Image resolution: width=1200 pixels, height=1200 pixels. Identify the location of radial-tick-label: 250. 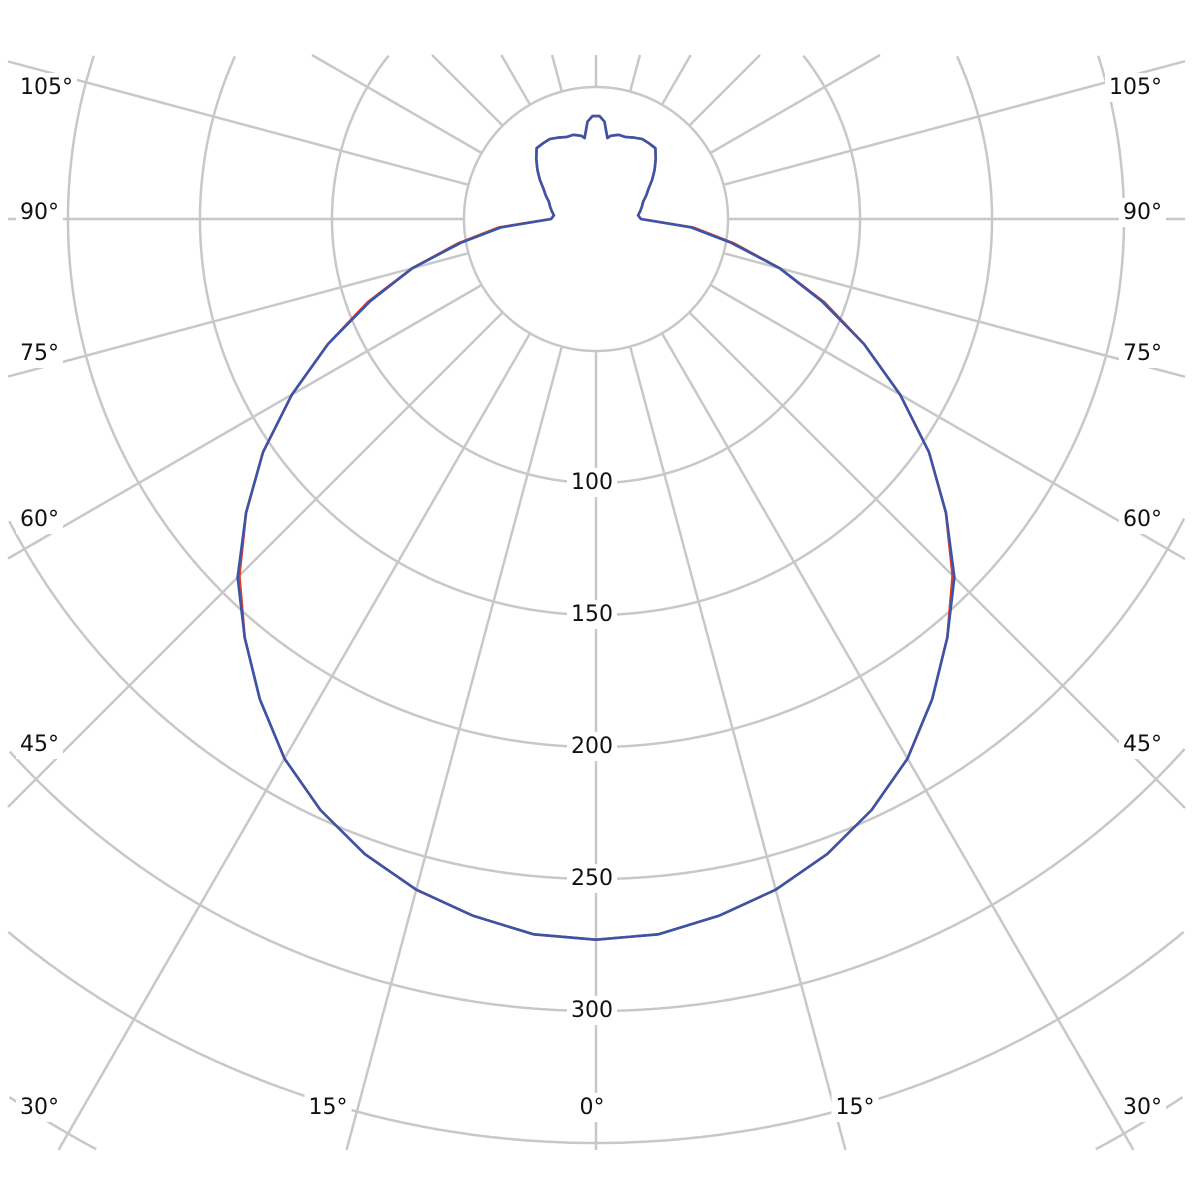
(592, 878).